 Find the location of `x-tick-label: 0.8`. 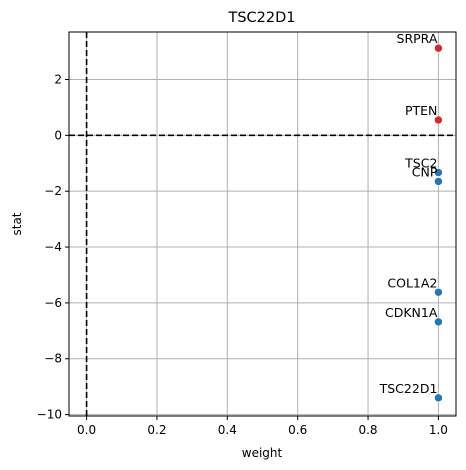

x-tick-label: 0.8 is located at coordinates (367, 430).